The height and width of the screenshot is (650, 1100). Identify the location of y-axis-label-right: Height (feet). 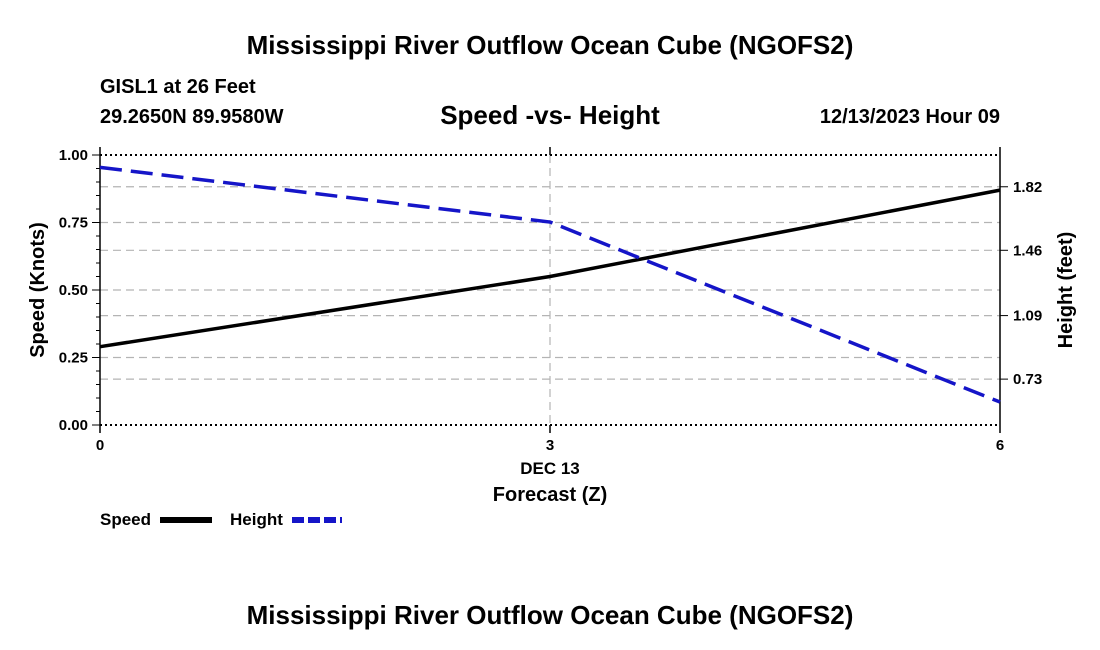
(1066, 290).